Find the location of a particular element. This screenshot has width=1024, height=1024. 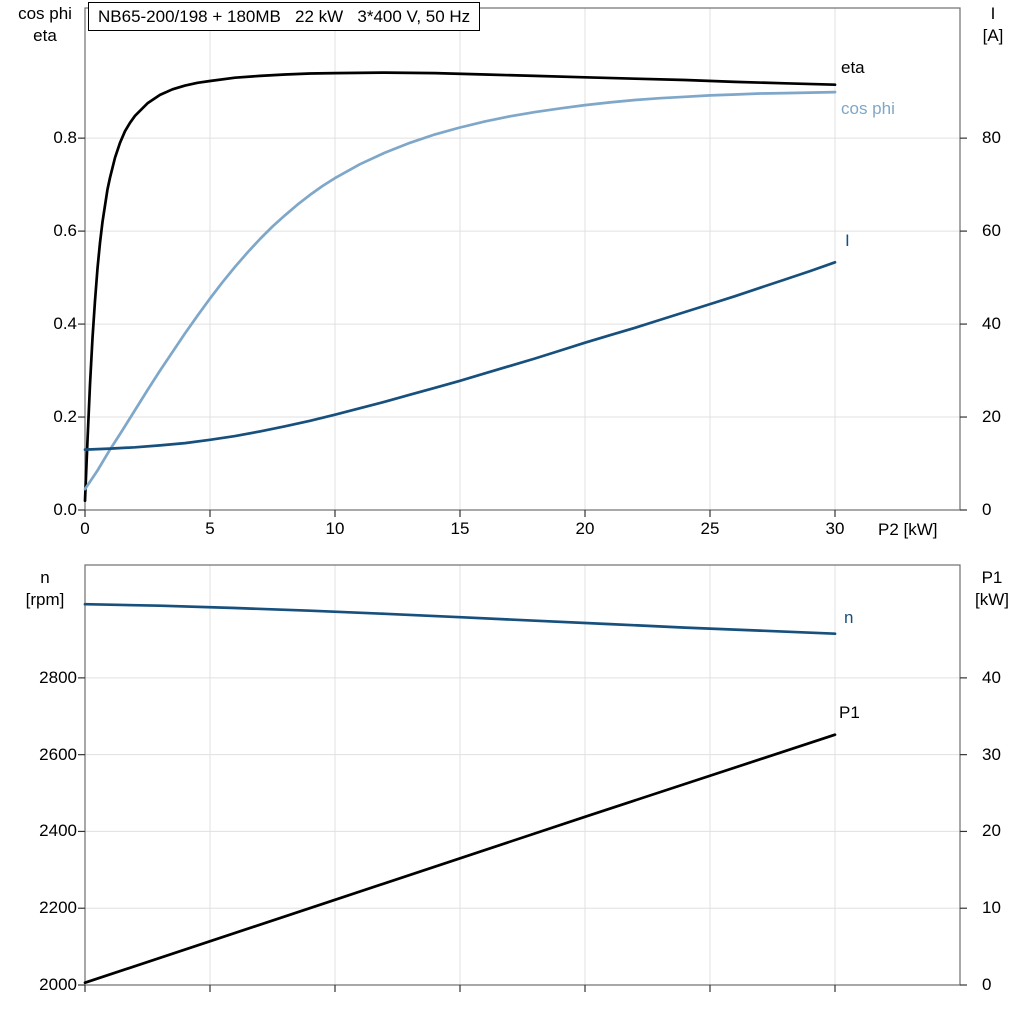

curve-n is located at coordinates (460, 619).